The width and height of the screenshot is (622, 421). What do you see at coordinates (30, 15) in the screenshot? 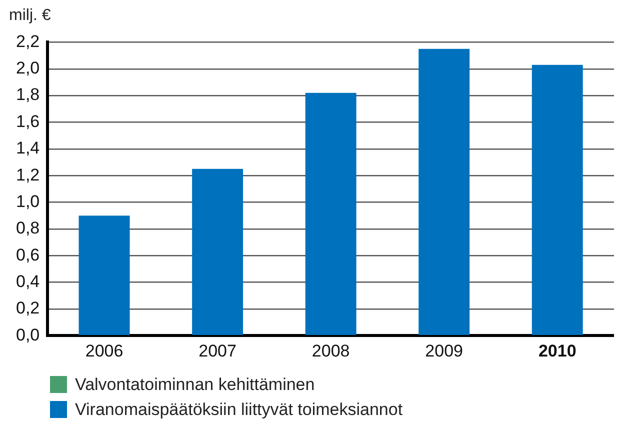
I see `y-axis-title: milj. €` at bounding box center [30, 15].